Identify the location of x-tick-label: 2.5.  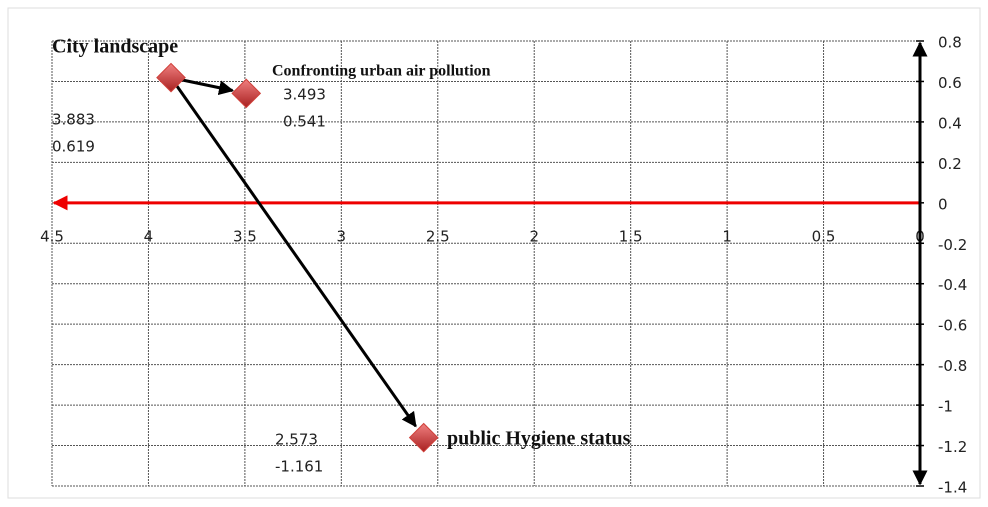
(438, 236).